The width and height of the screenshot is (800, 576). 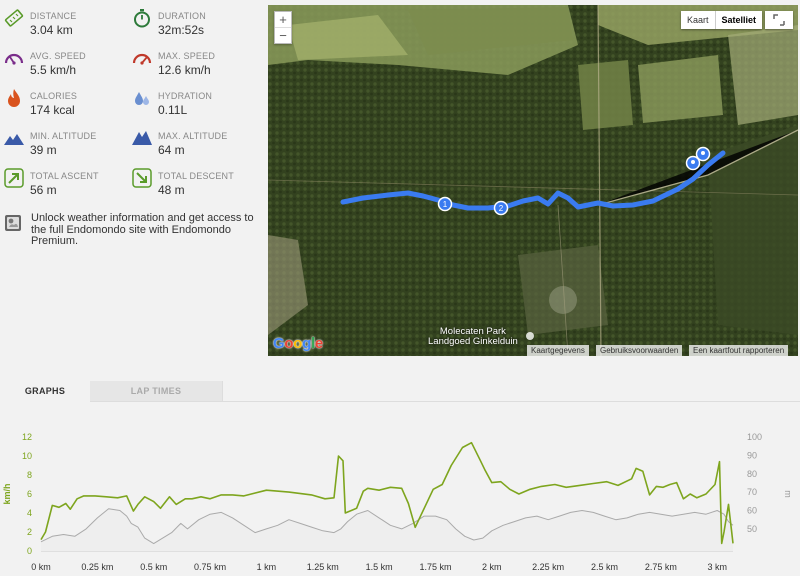 What do you see at coordinates (185, 96) in the screenshot?
I see `stat-hydration-label: HYDRATION` at bounding box center [185, 96].